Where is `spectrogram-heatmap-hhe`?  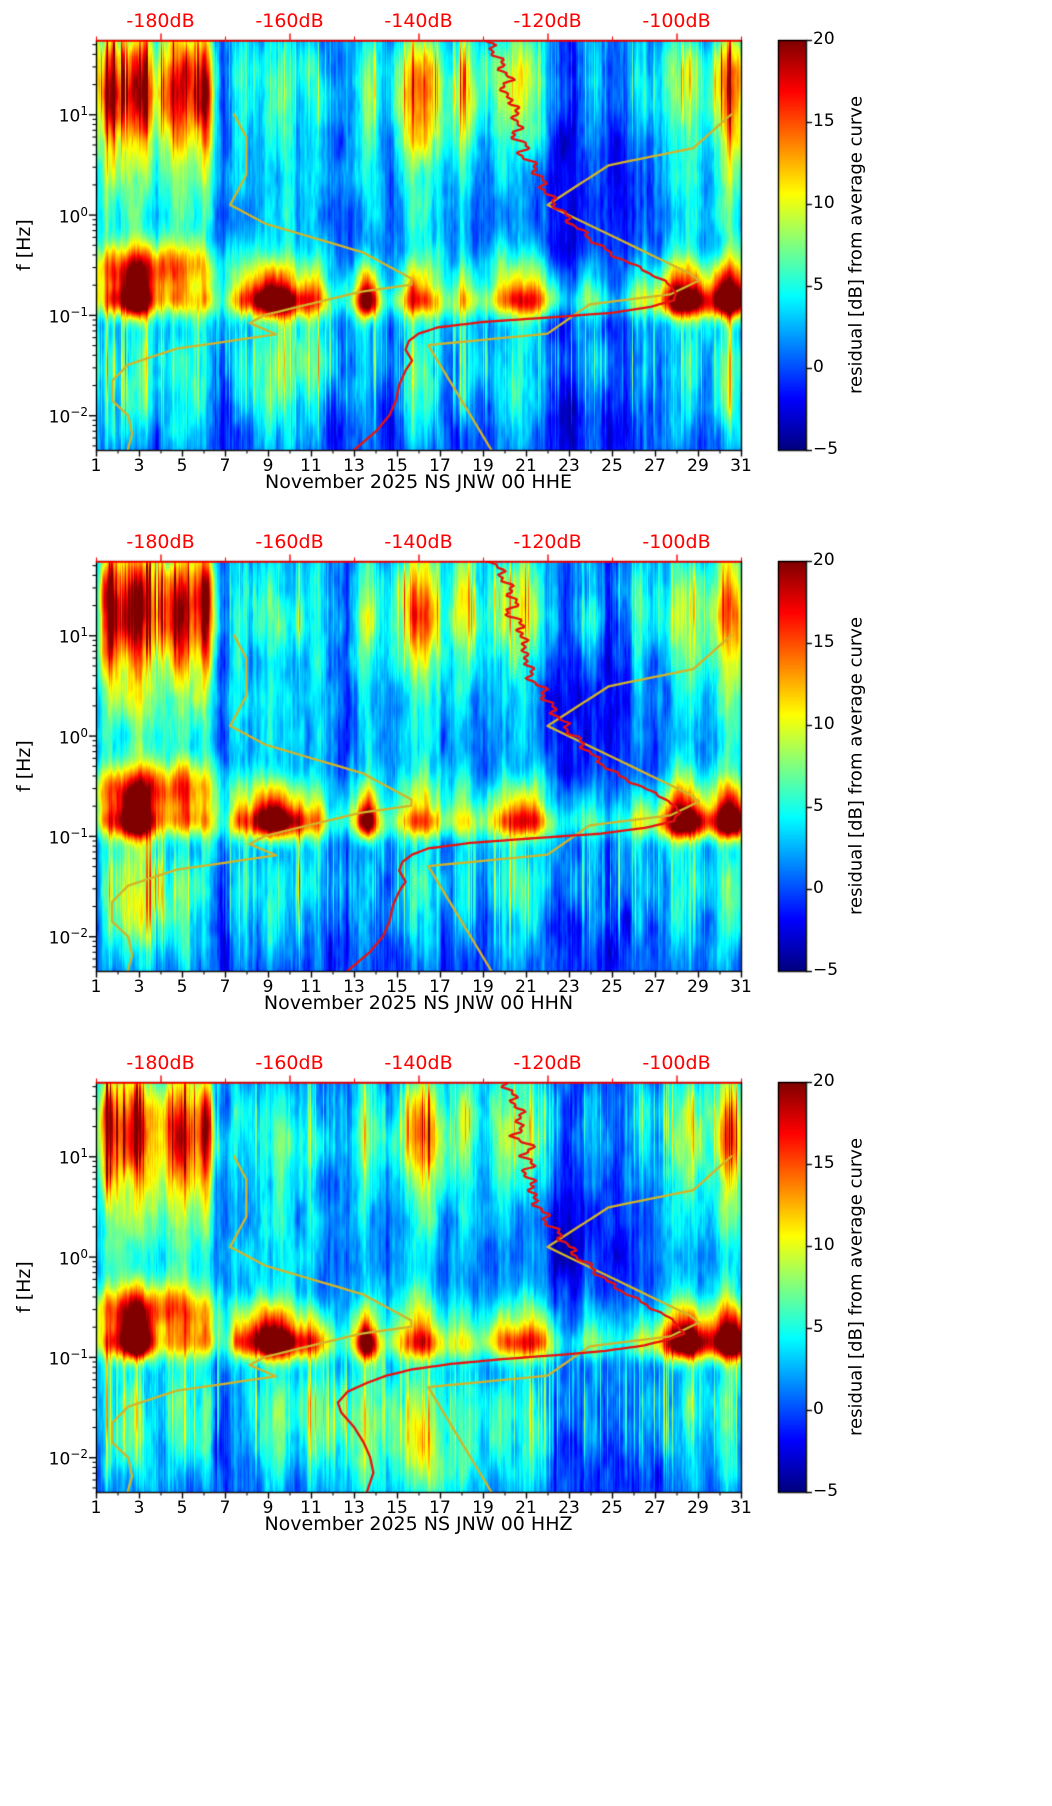
spectrogram-heatmap-hhe is located at coordinates (418, 245).